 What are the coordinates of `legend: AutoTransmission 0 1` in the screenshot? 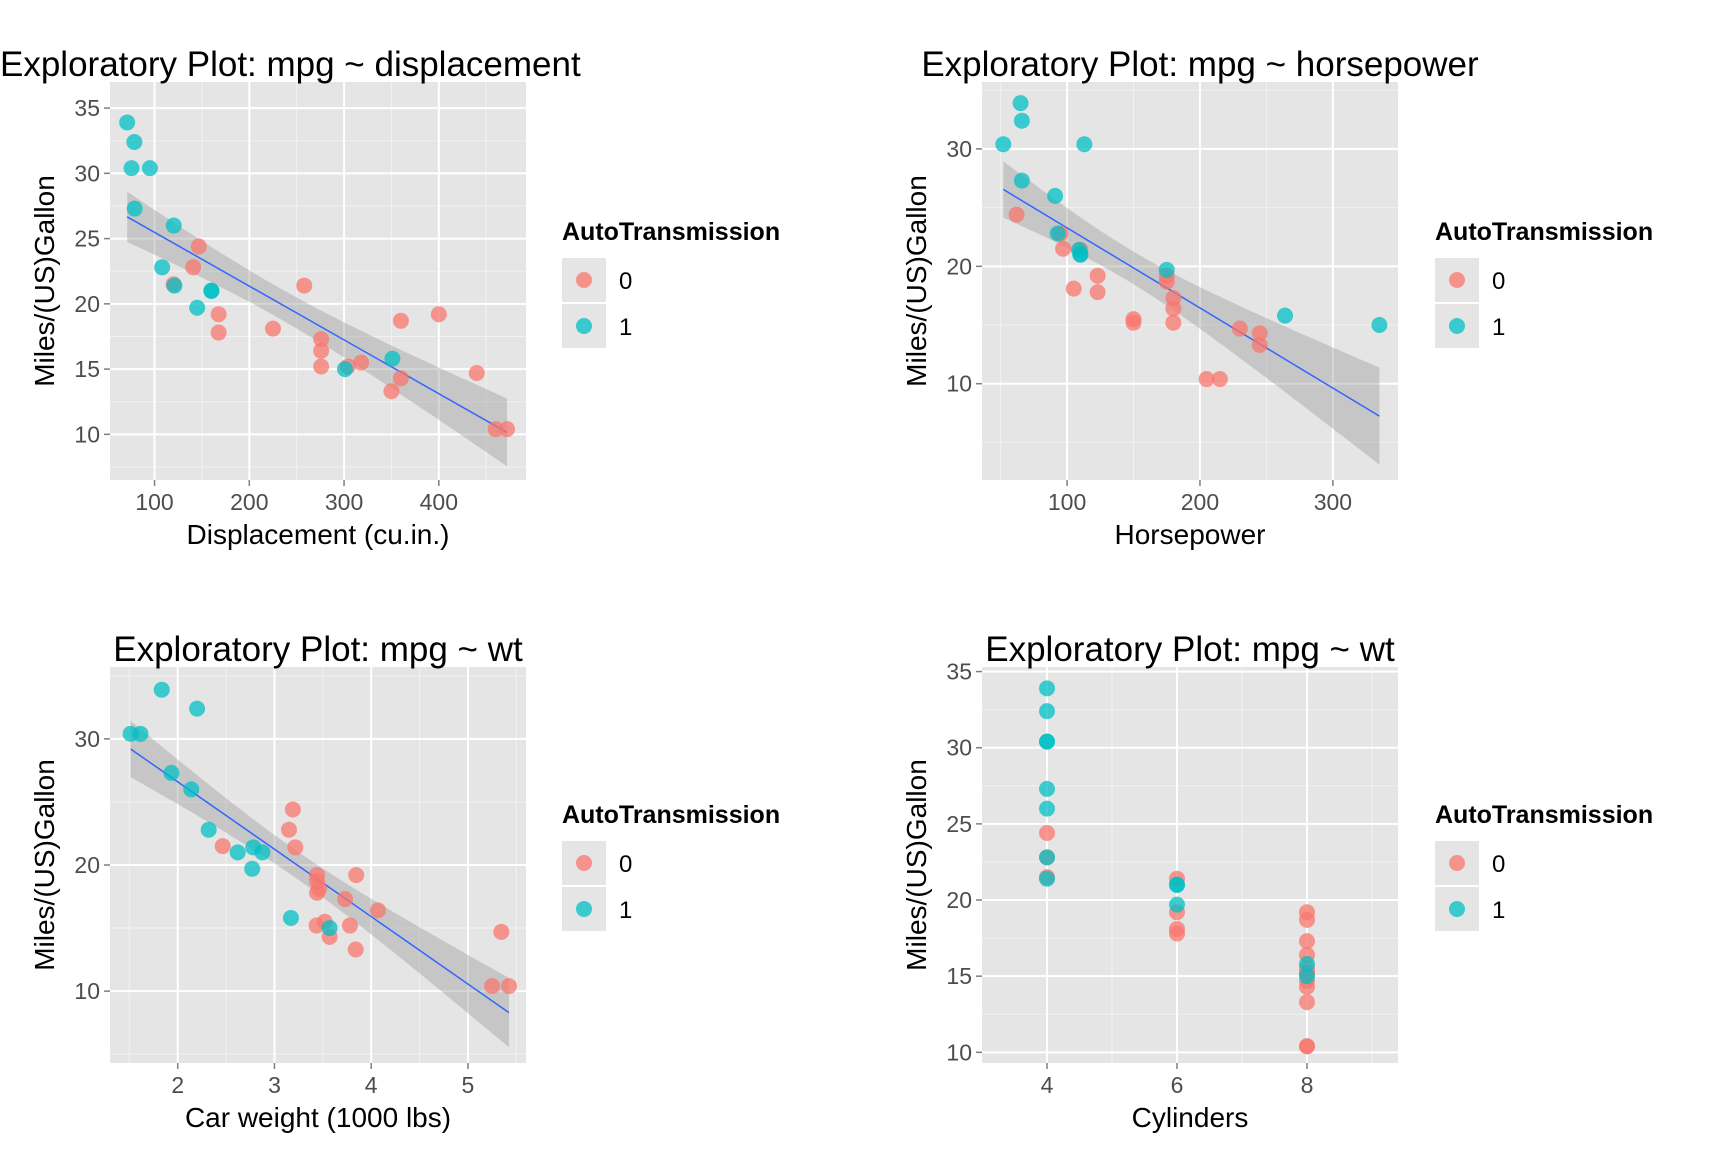 It's located at (671, 283).